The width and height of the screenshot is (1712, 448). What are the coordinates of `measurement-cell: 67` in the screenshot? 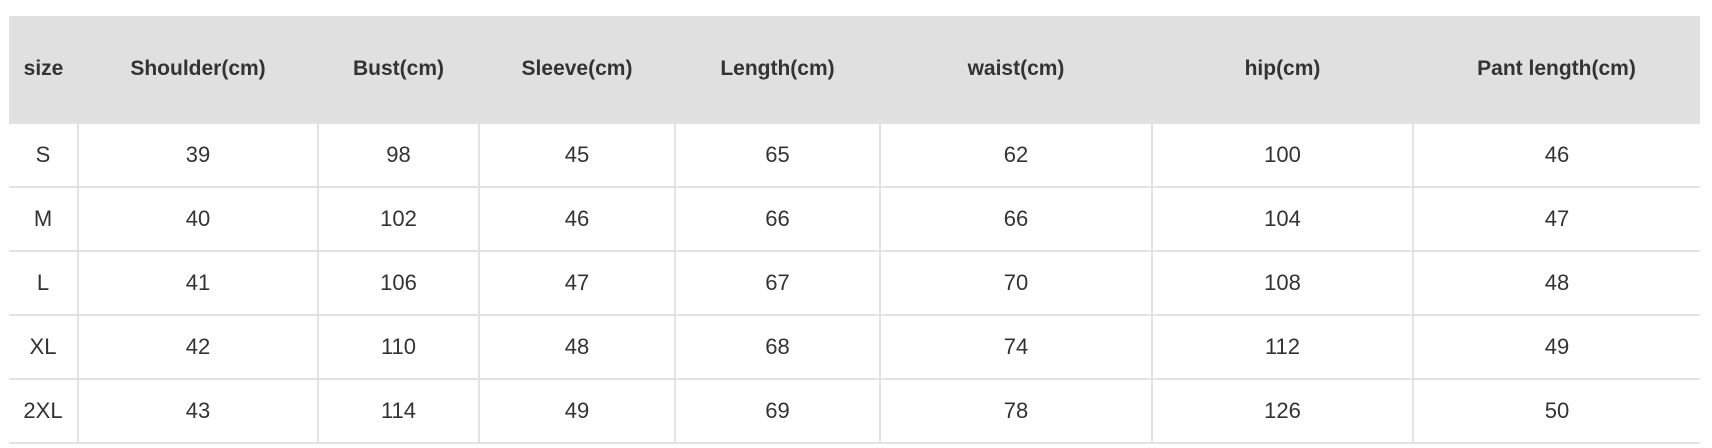 It's located at (777, 283).